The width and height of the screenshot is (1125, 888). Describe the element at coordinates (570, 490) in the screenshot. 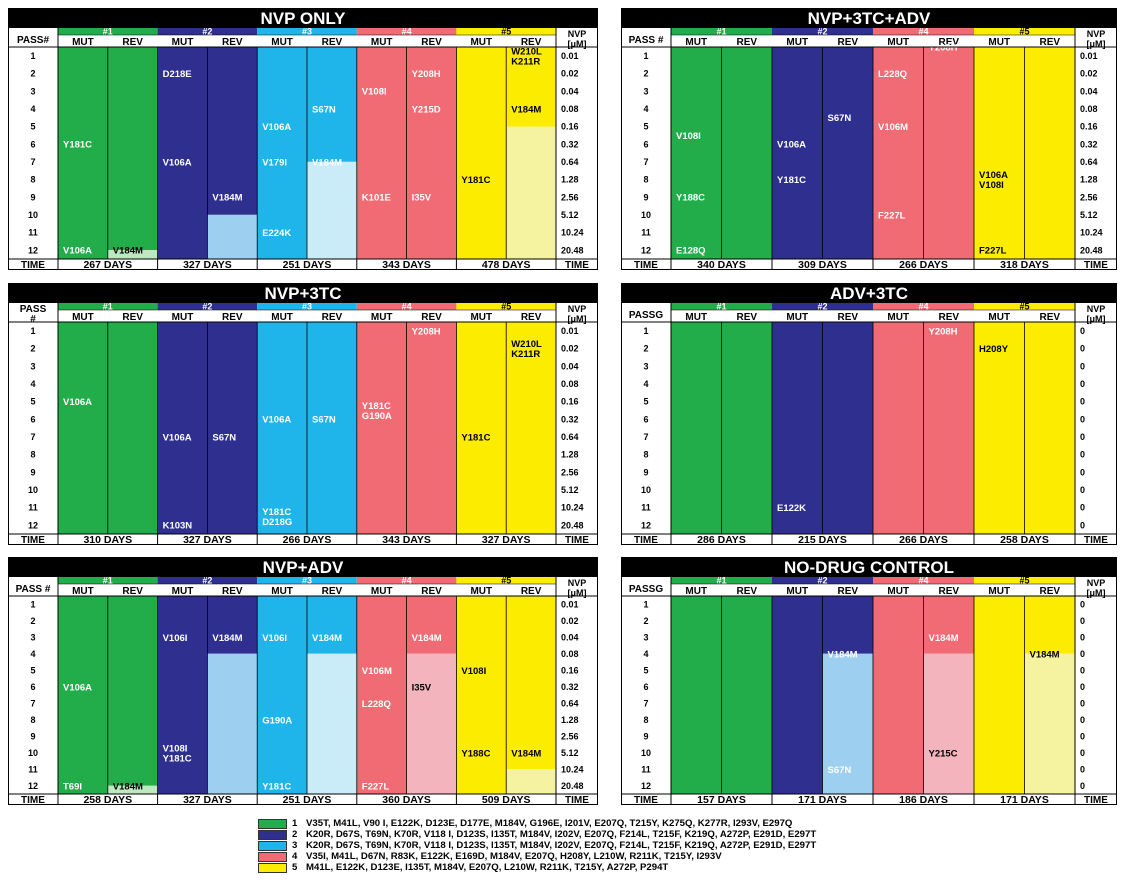

I see `nvp-value: 5.12` at that location.